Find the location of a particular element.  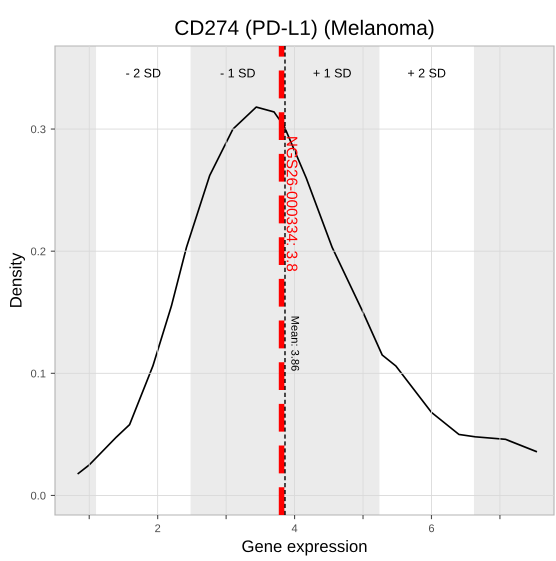

y-axis-title: Density is located at coordinates (17, 279).